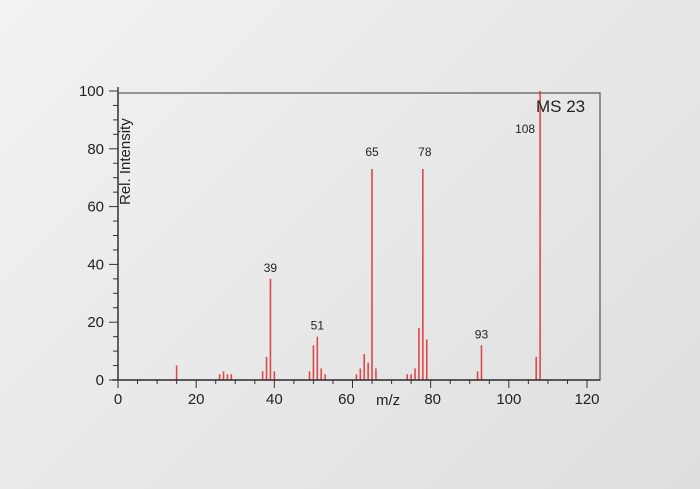 This screenshot has height=489, width=700. Describe the element at coordinates (274, 399) in the screenshot. I see `x-tick-label-40: 40` at that location.